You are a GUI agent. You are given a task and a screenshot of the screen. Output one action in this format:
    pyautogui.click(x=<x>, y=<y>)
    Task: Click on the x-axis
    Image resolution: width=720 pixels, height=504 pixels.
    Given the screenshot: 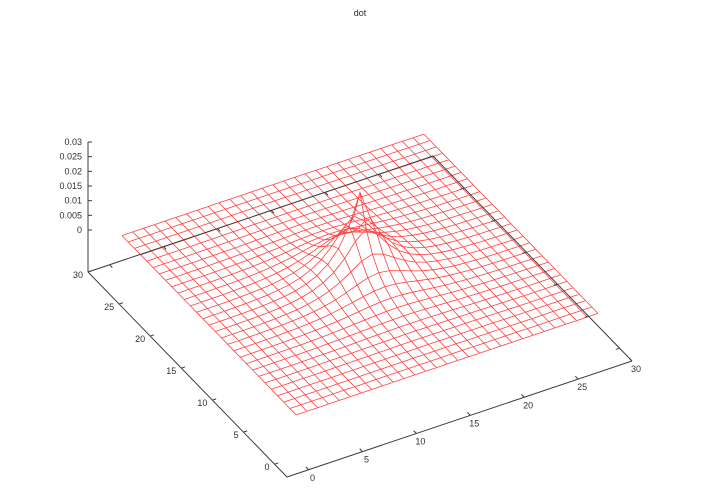 What is the action you would take?
    pyautogui.click(x=459, y=419)
    